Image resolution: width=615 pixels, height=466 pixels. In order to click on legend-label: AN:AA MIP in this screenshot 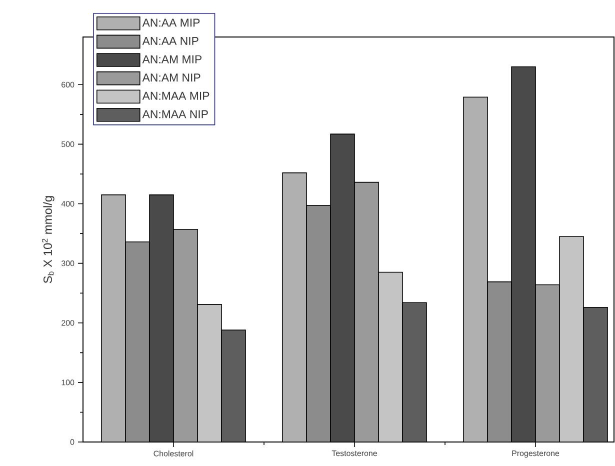, I will do `click(171, 22)`.